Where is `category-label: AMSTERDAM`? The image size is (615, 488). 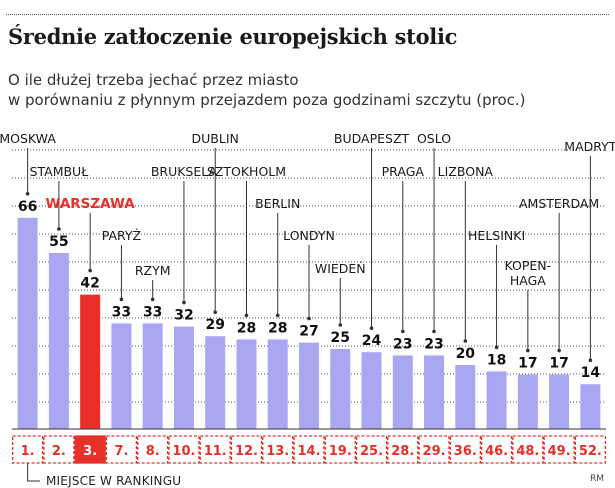
category-label: AMSTERDAM is located at coordinates (559, 203).